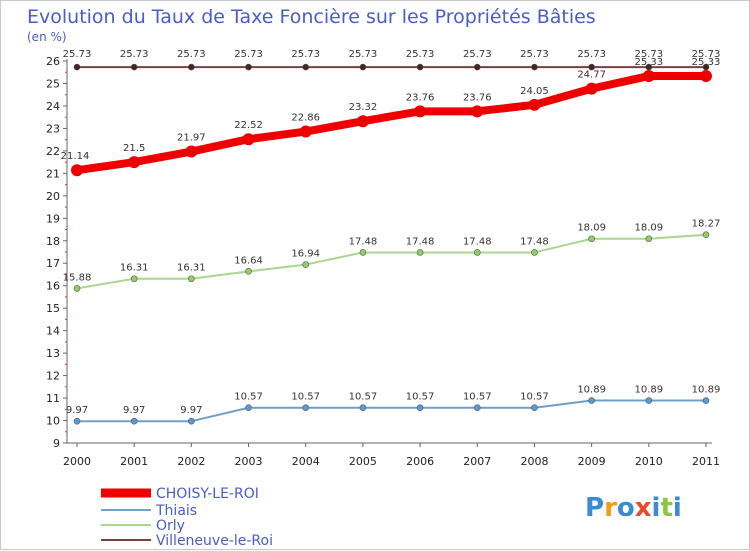 Image resolution: width=750 pixels, height=551 pixels. Describe the element at coordinates (591, 228) in the screenshot. I see `data-label-orly: 18.09` at that location.